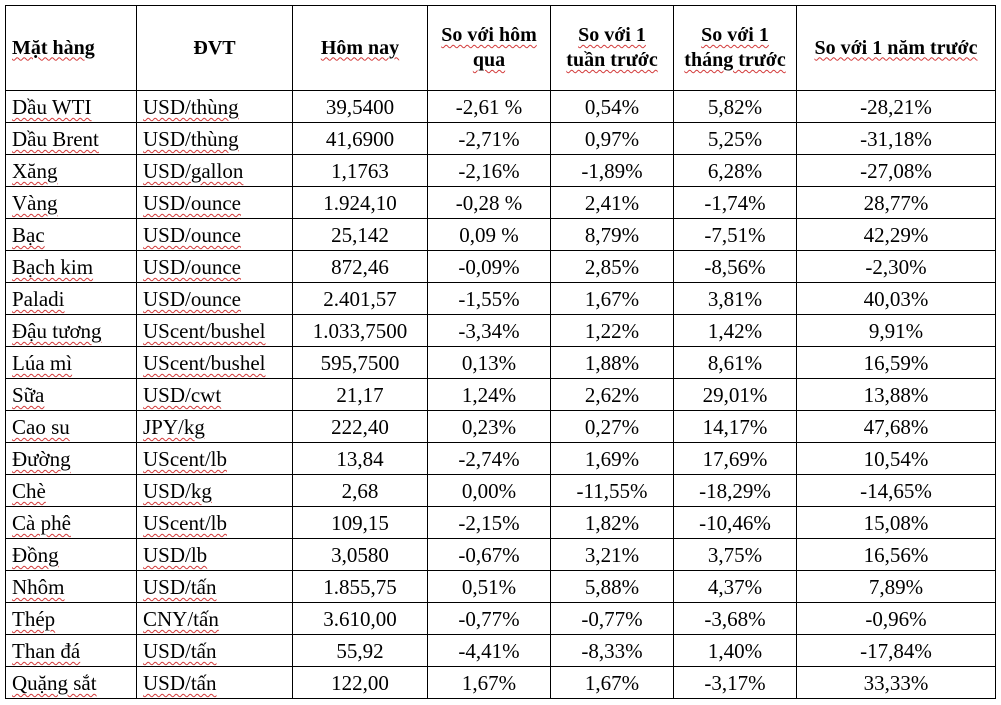 Image resolution: width=1001 pixels, height=705 pixels. I want to click on cell-unit: USD/gallon, so click(214, 170).